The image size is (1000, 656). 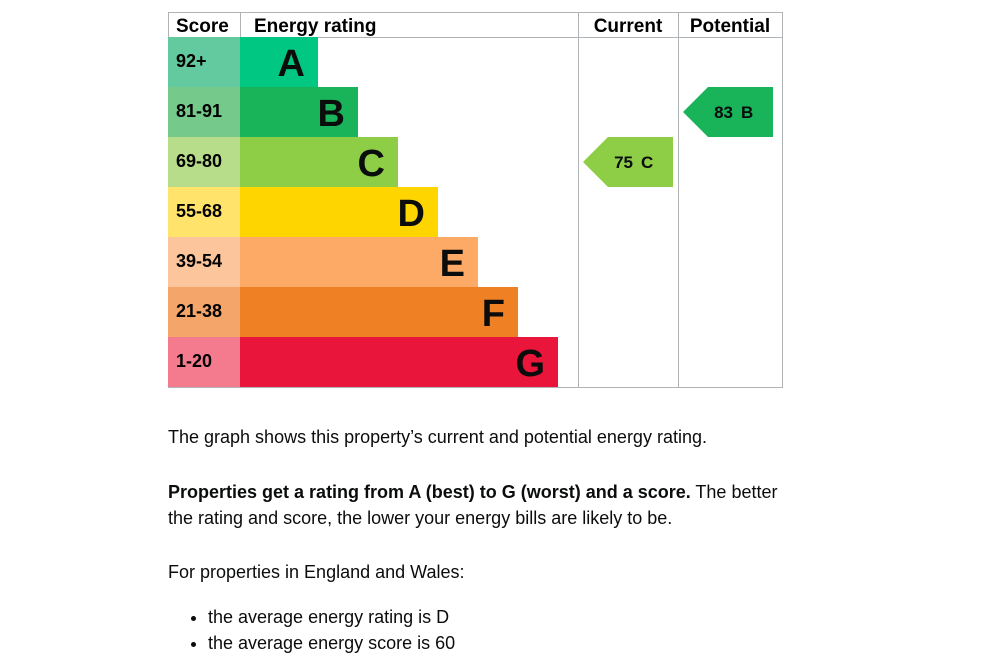 I want to click on potential-letter: B, so click(x=747, y=112).